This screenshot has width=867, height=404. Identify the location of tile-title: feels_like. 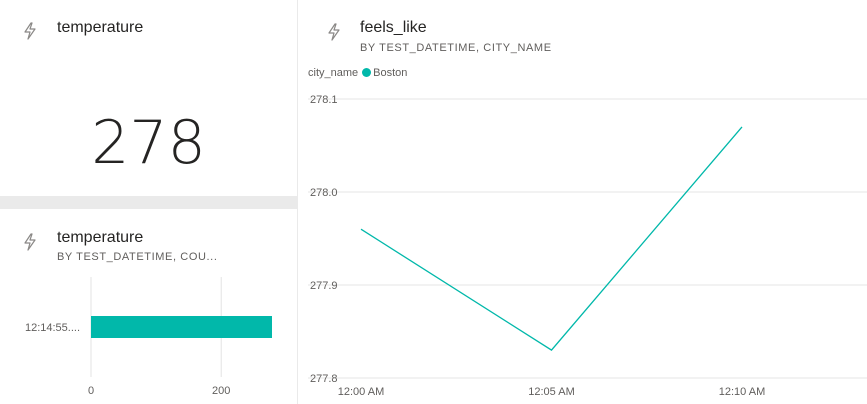
(393, 27).